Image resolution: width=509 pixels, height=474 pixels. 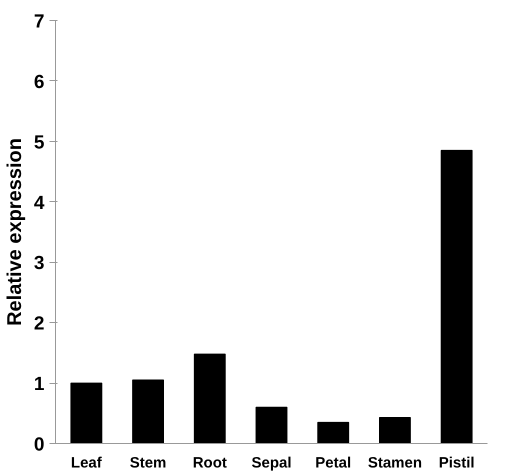 I want to click on y-tick-label: 5, so click(x=39, y=143).